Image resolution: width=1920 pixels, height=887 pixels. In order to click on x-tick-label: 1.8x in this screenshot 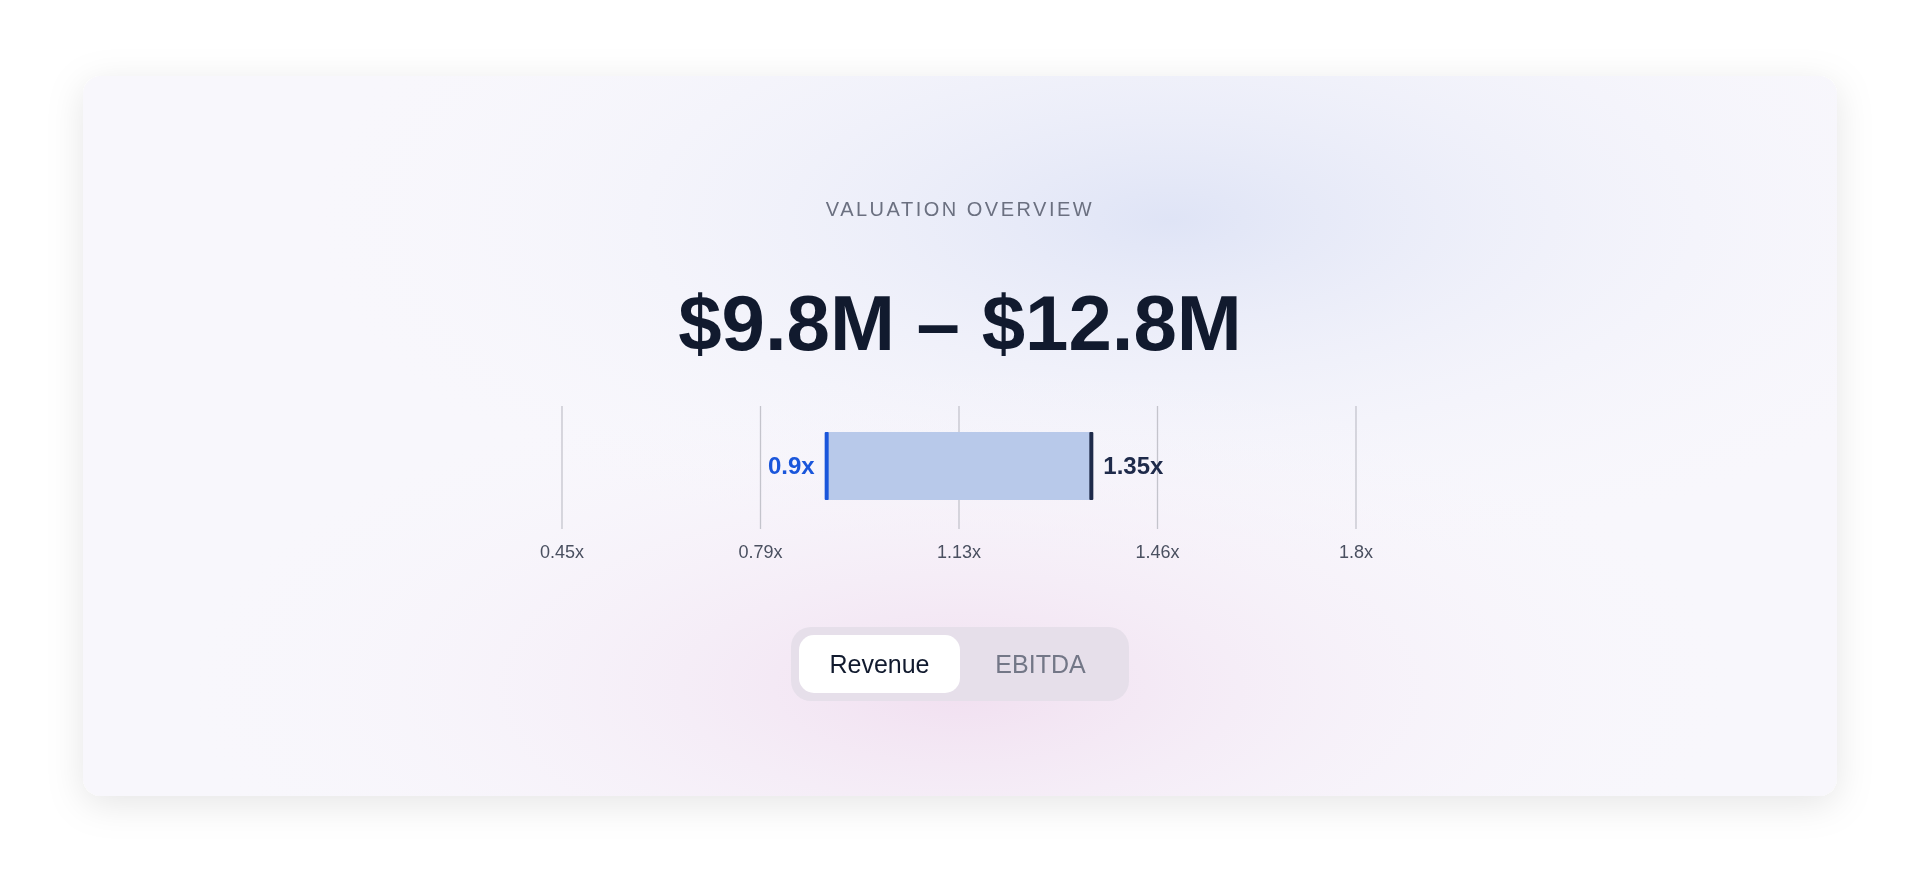, I will do `click(1356, 552)`.